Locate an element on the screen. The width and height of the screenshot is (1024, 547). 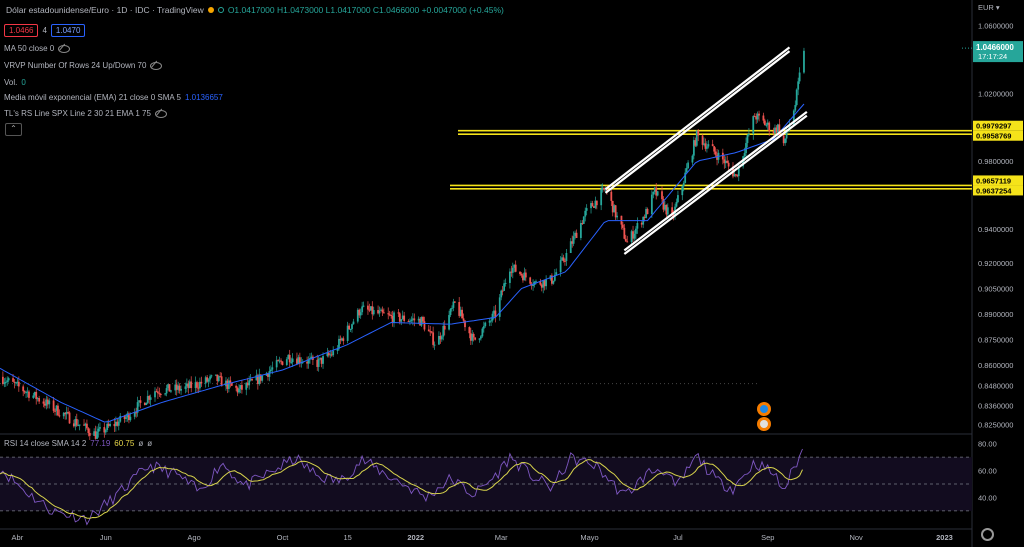
y-tick-label: 0.9400000 is located at coordinates (995, 229).